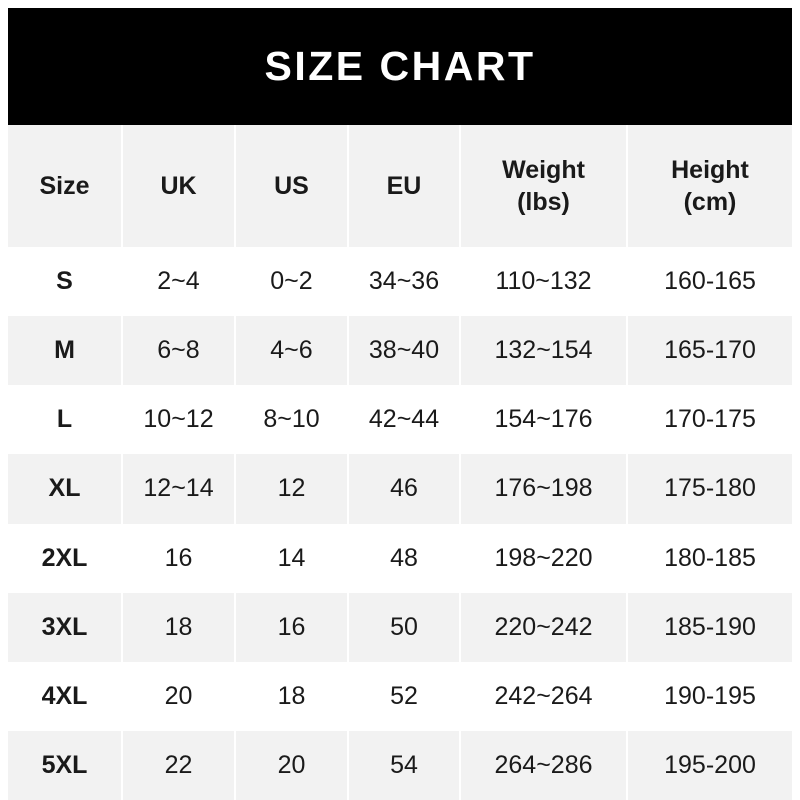 This screenshot has width=800, height=800. What do you see at coordinates (544, 489) in the screenshot?
I see `table-cell-weight: 176~198` at bounding box center [544, 489].